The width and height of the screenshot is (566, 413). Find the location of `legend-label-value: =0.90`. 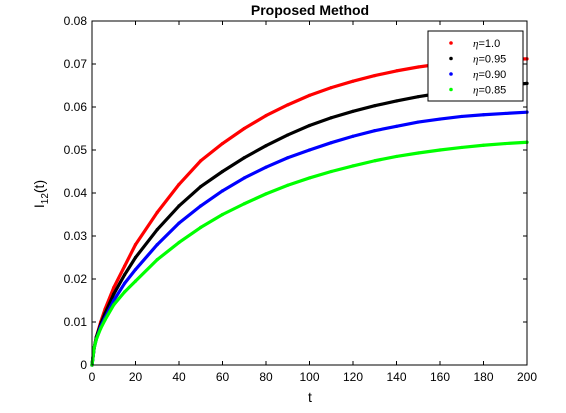

legend-label-value: =0.90 is located at coordinates (492, 75).